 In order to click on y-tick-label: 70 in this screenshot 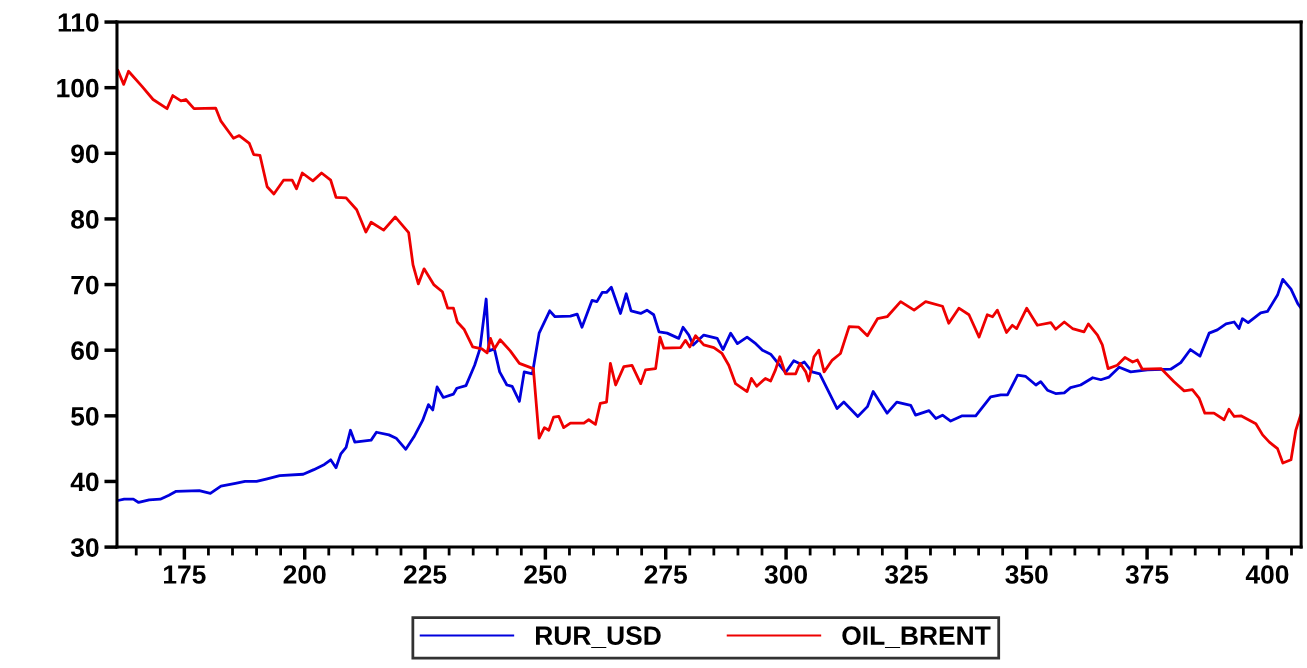, I will do `click(85, 285)`.